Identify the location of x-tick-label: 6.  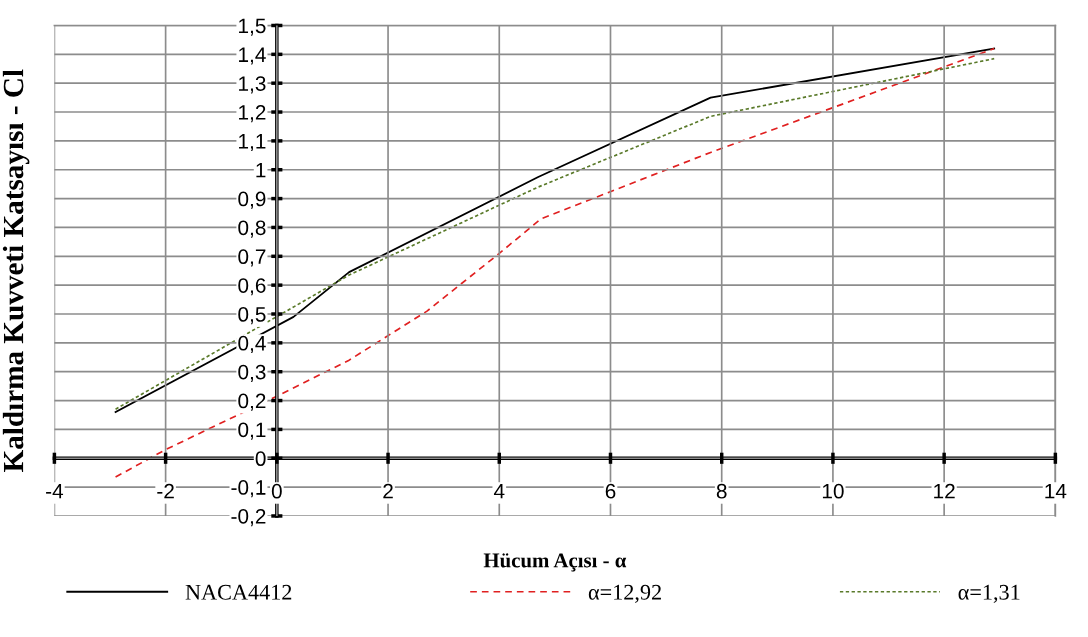
(610, 491).